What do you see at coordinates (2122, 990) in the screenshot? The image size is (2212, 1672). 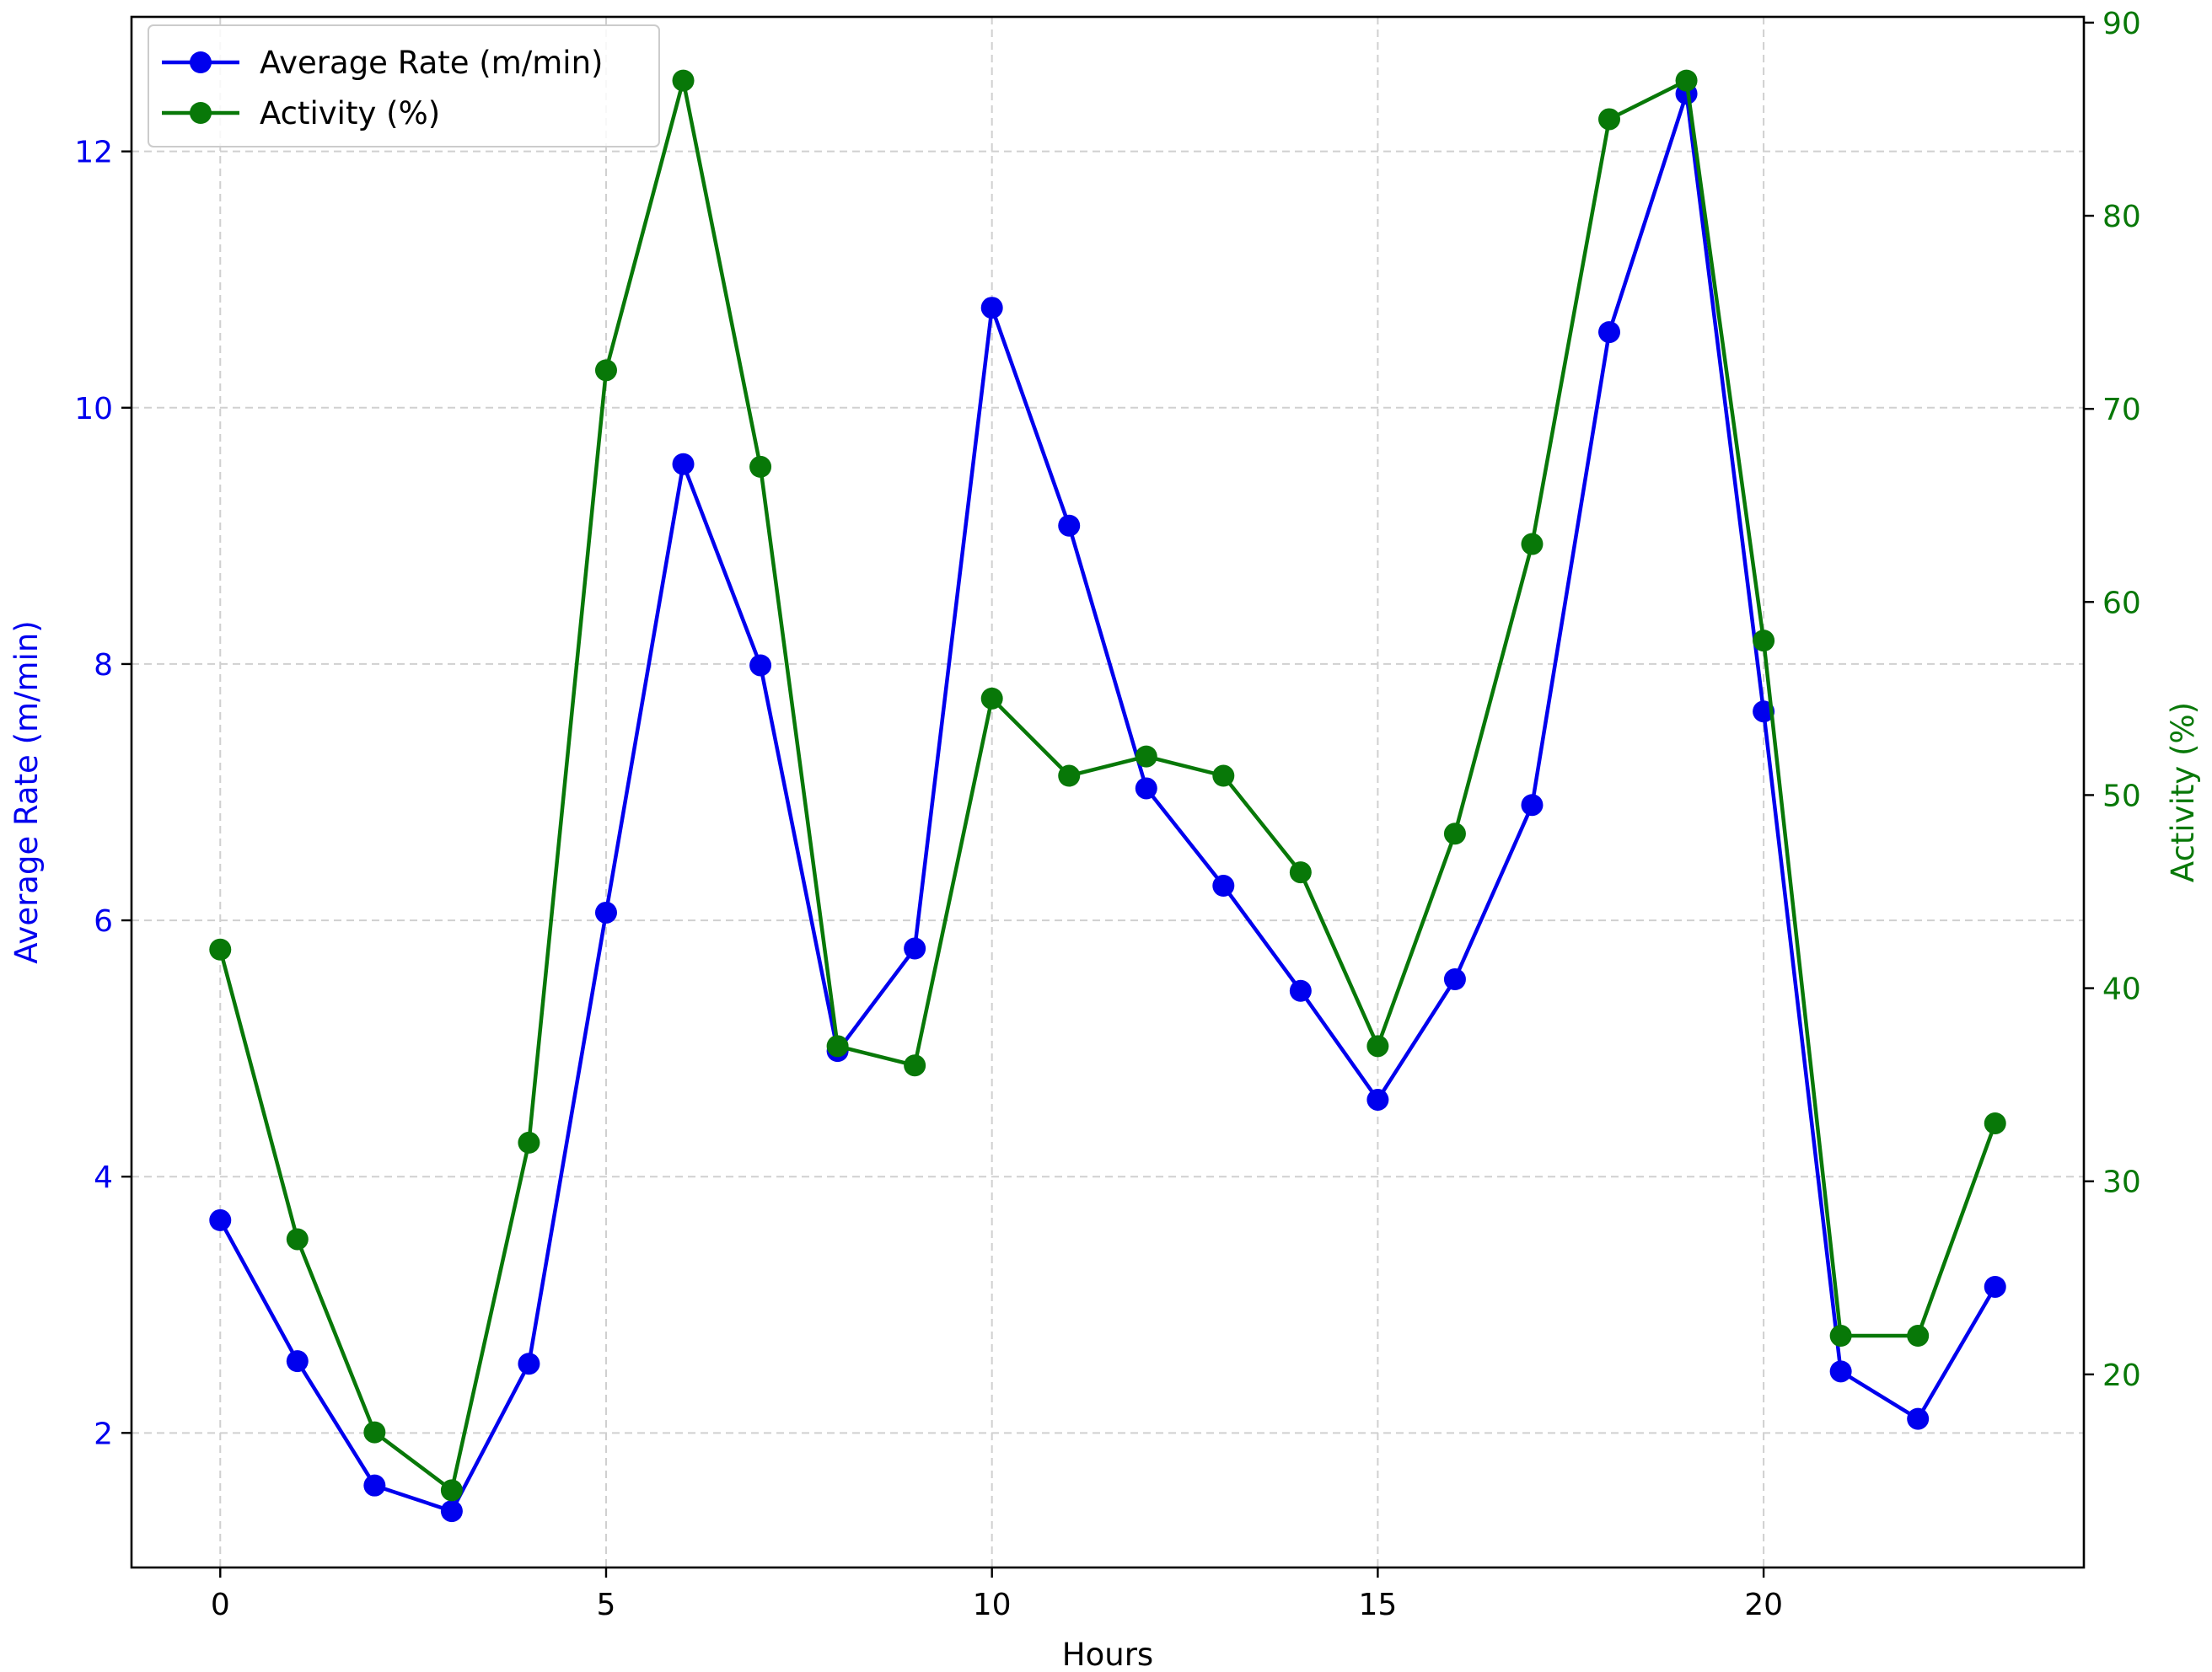 I see `y-right-tick-label: 40` at bounding box center [2122, 990].